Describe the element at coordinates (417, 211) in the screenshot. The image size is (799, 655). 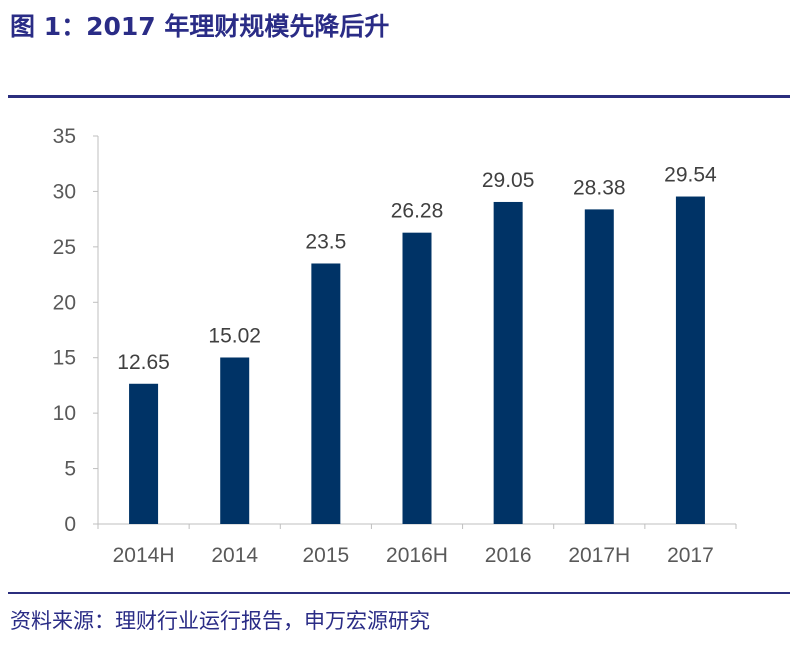
I see `data-label: 26.28` at that location.